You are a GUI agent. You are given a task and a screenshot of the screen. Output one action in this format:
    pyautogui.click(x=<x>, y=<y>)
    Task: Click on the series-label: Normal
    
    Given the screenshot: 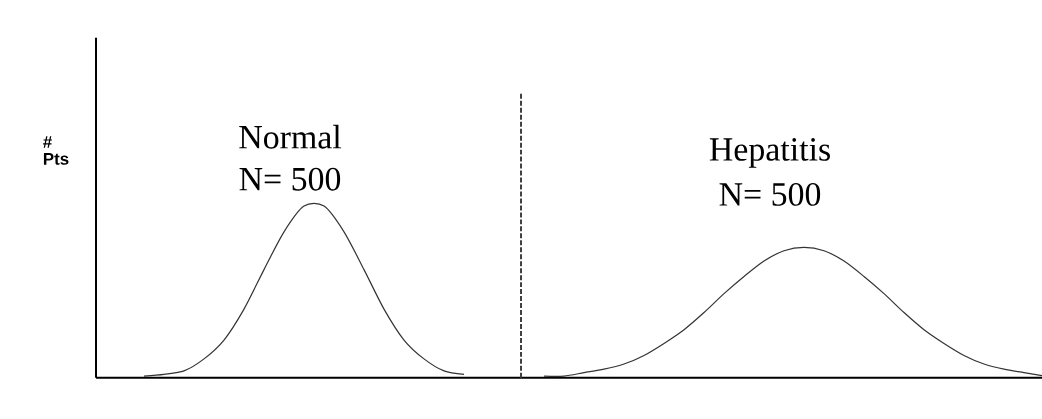 What is the action you would take?
    pyautogui.click(x=290, y=136)
    